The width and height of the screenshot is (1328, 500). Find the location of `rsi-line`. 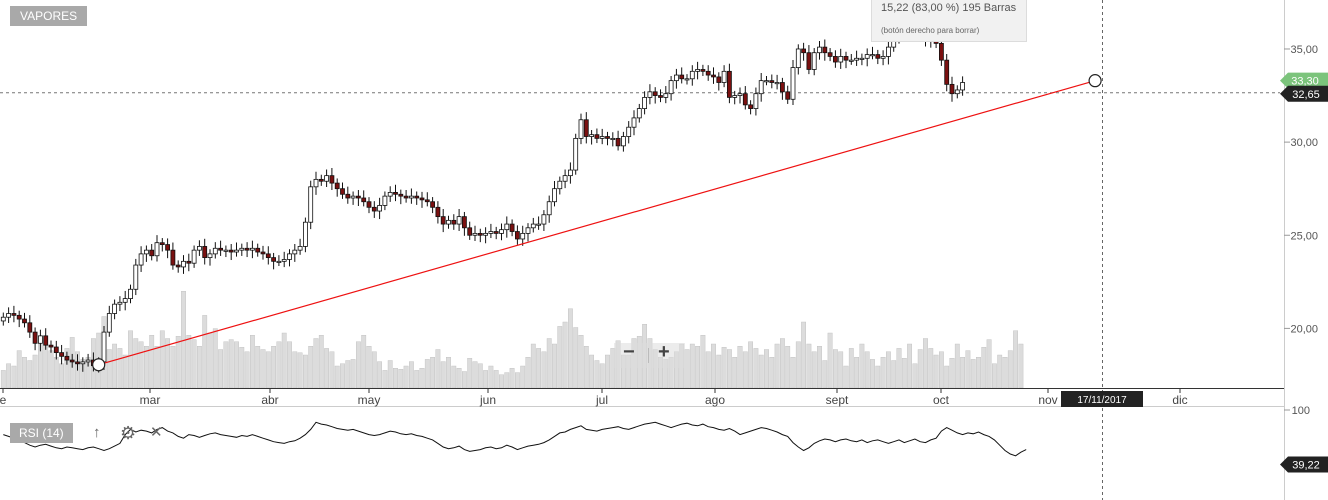

rsi-line is located at coordinates (515, 439).